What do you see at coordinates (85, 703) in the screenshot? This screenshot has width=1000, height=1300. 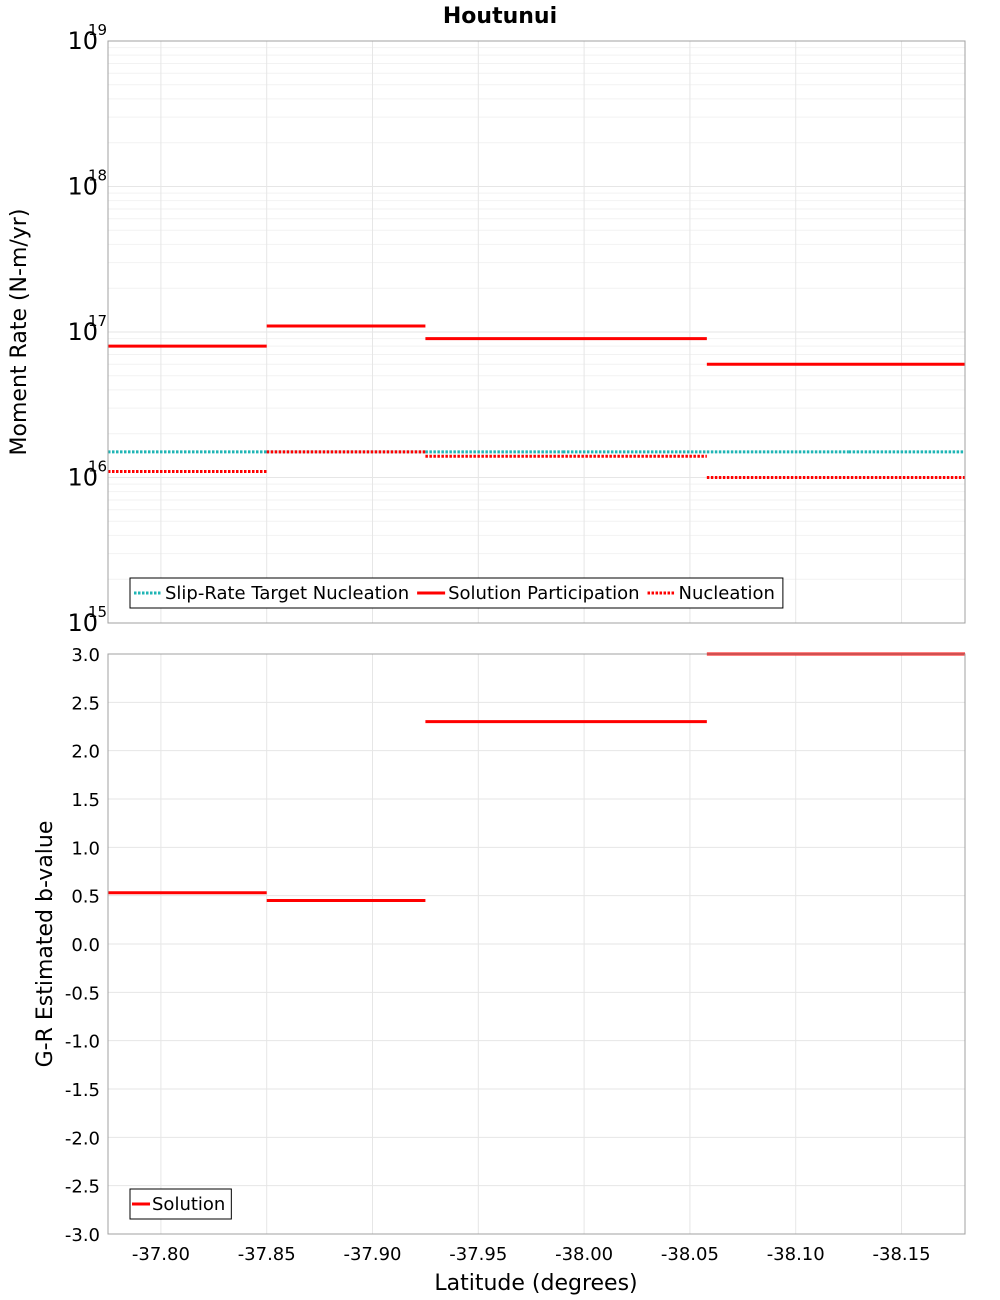 I see `y-tick-label: 2.5` at bounding box center [85, 703].